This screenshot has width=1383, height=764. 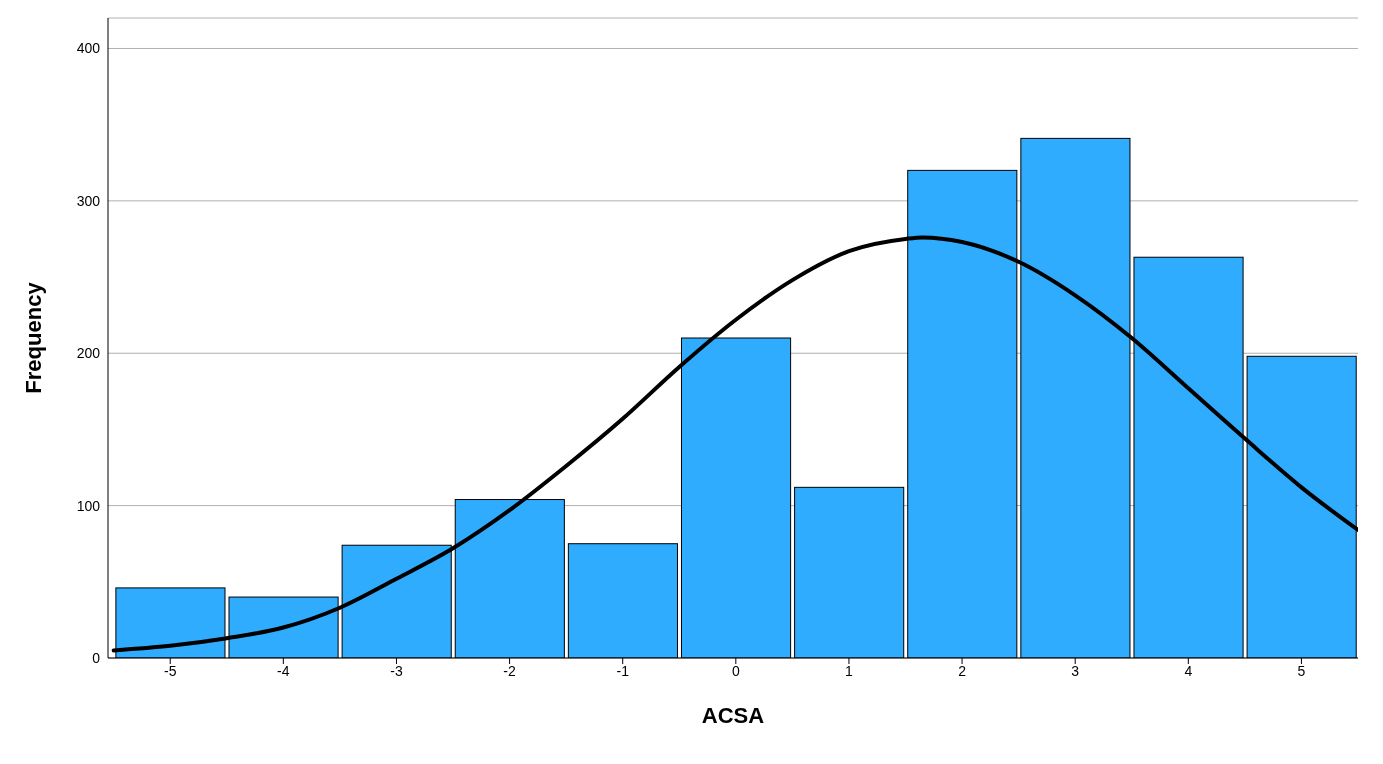 I want to click on x-tick-label: -2, so click(x=510, y=670).